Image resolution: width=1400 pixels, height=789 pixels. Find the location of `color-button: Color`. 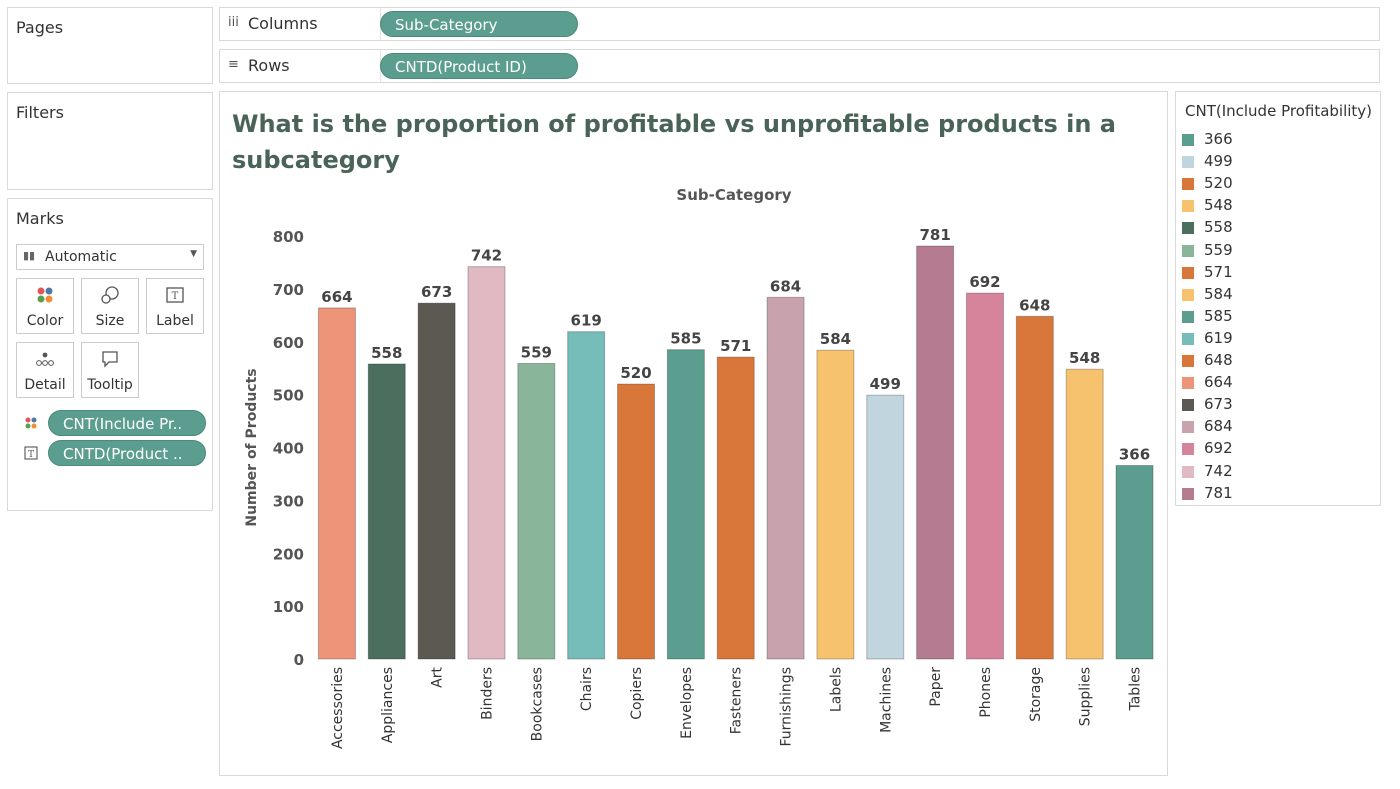

color-button: Color is located at coordinates (45, 306).